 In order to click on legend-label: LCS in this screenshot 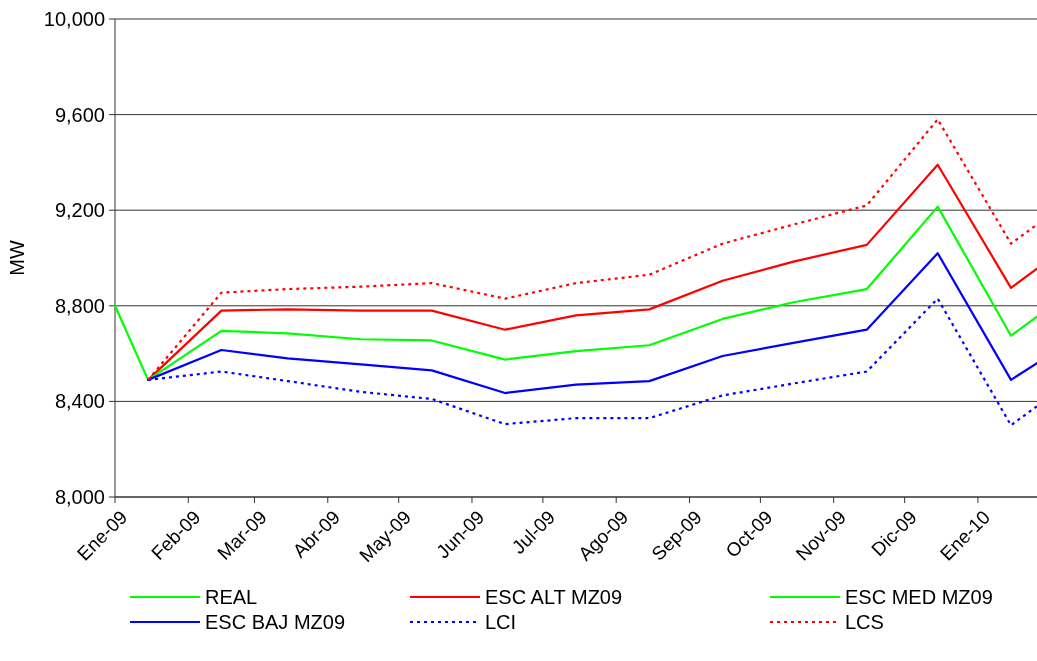, I will do `click(864, 622)`.